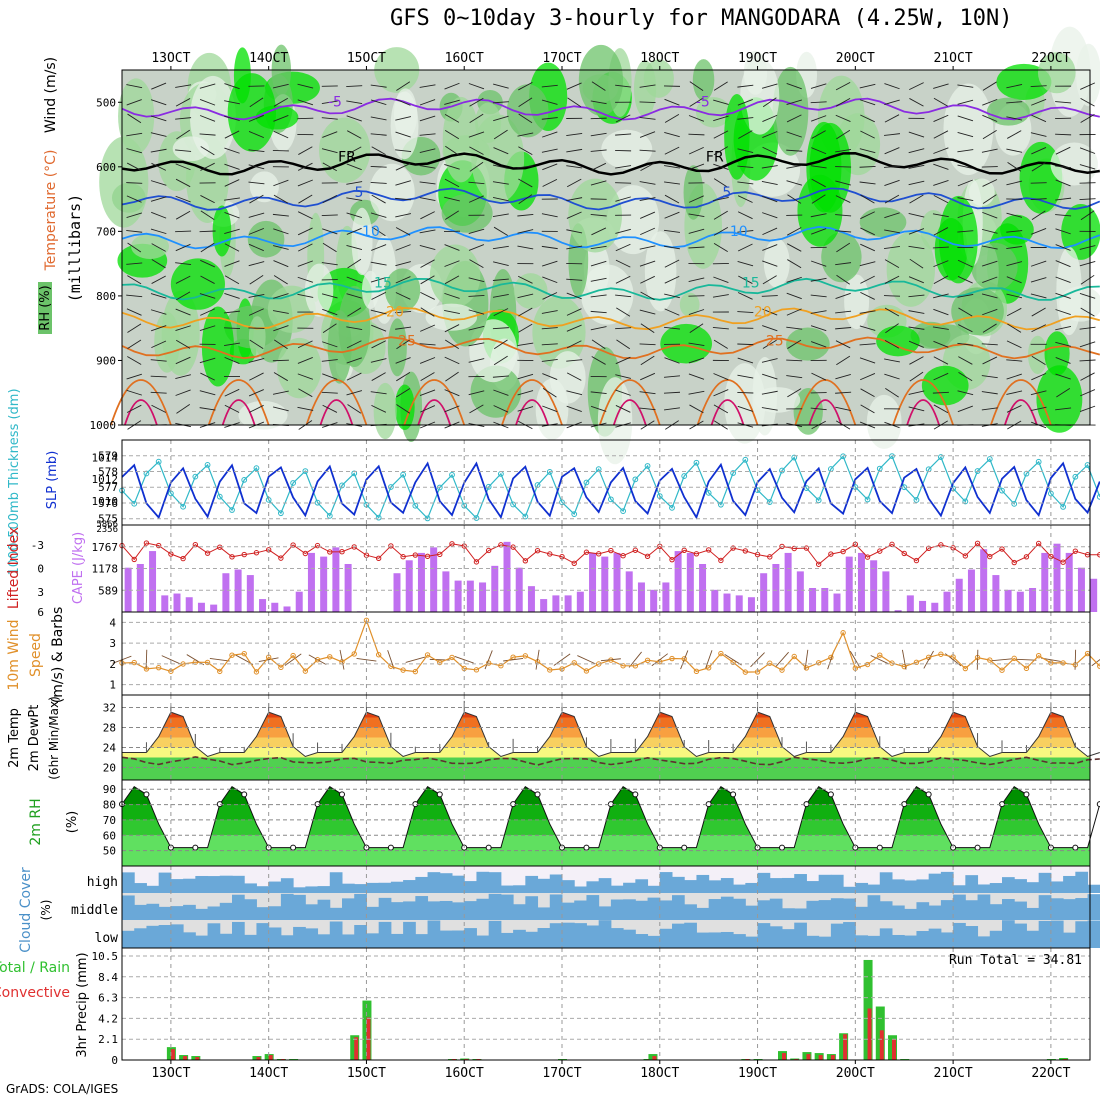 The height and width of the screenshot is (1100, 1100). What do you see at coordinates (72, 822) in the screenshot?
I see `rh2m-unit-label: (%)` at bounding box center [72, 822].